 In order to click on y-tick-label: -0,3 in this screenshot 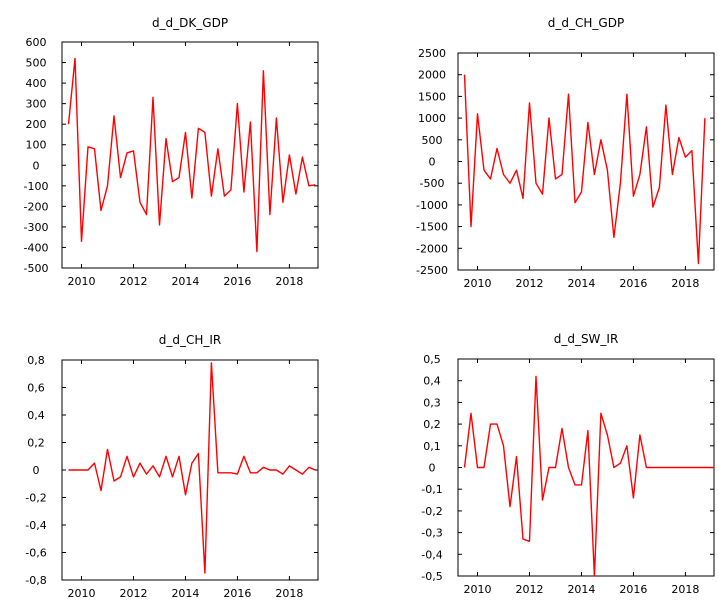, I will do `click(431, 533)`.